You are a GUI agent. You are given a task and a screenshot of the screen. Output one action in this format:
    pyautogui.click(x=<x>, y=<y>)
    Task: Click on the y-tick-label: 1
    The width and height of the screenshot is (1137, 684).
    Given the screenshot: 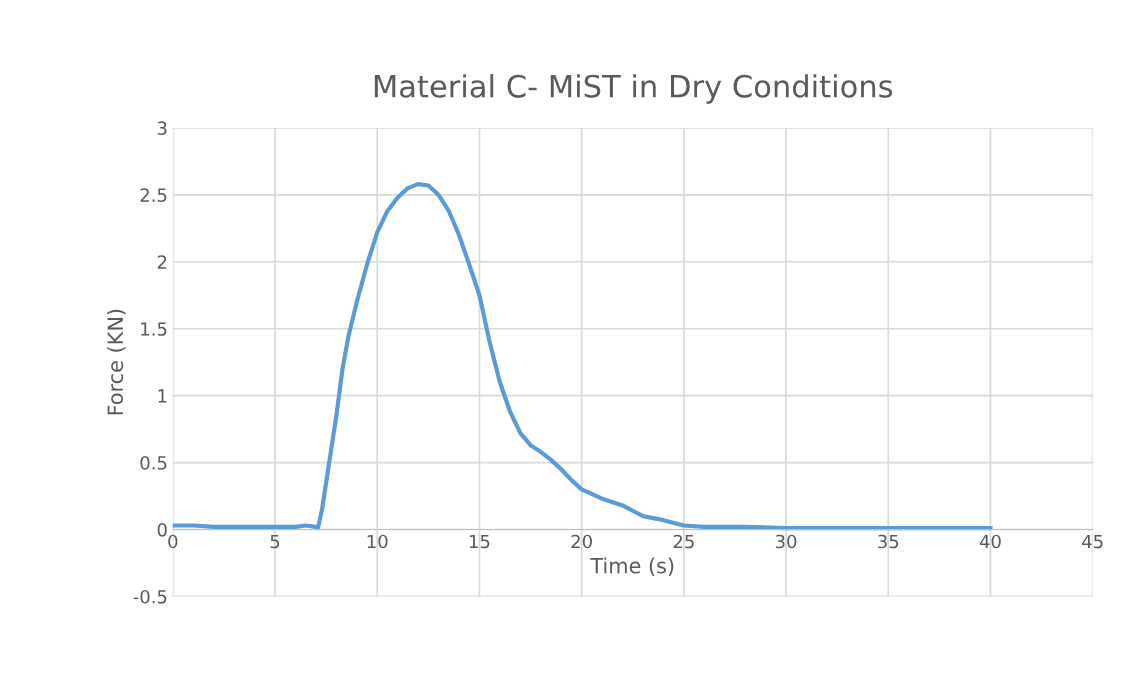 What is the action you would take?
    pyautogui.click(x=162, y=396)
    